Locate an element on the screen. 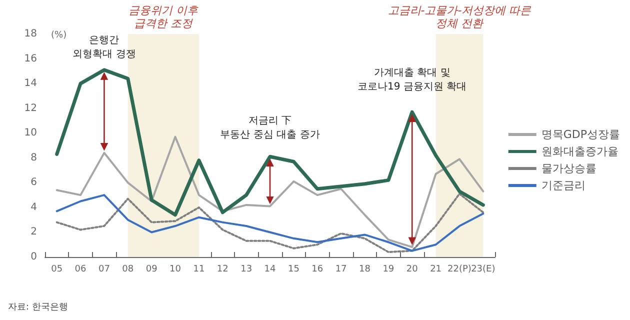  x-tick-label: 08 is located at coordinates (128, 269).